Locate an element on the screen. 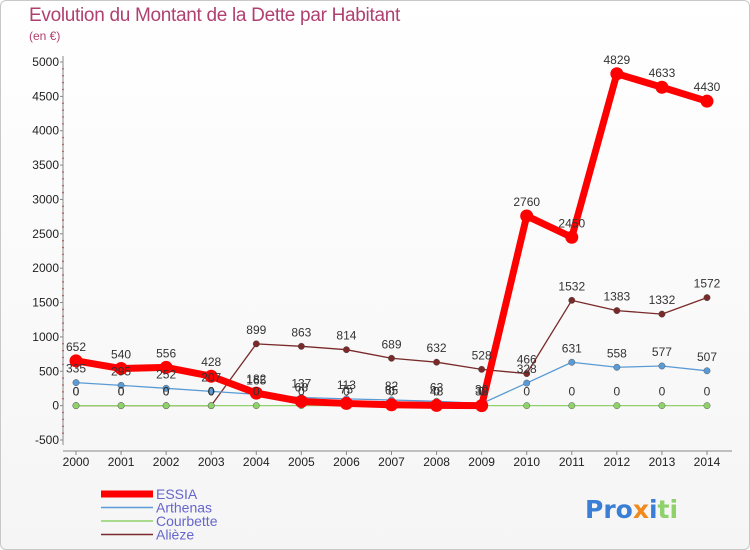 This screenshot has height=550, width=750. y-tick-label: 2500 is located at coordinates (45, 234).